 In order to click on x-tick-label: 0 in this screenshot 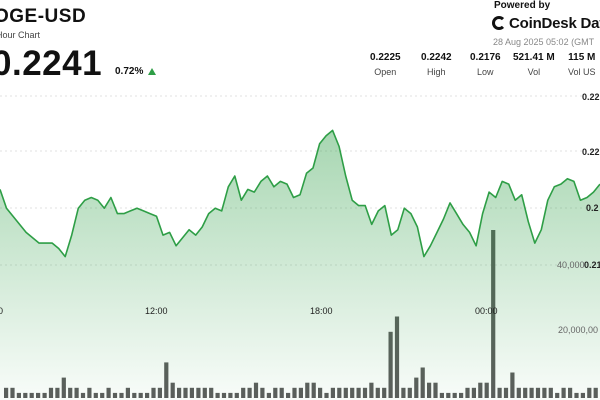, I will do `click(1, 311)`.